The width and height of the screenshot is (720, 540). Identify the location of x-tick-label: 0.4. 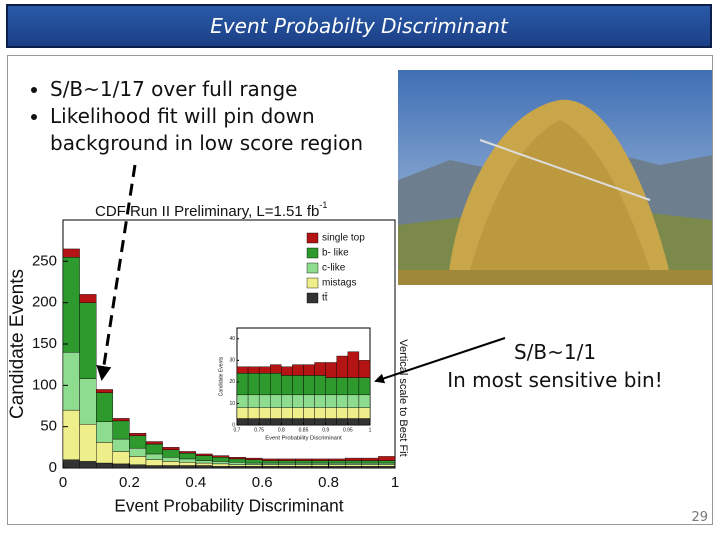
(195, 482).